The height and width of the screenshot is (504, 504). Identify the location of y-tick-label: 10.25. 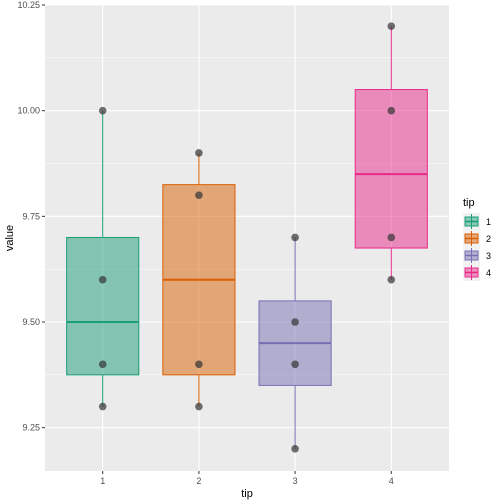
(28, 5).